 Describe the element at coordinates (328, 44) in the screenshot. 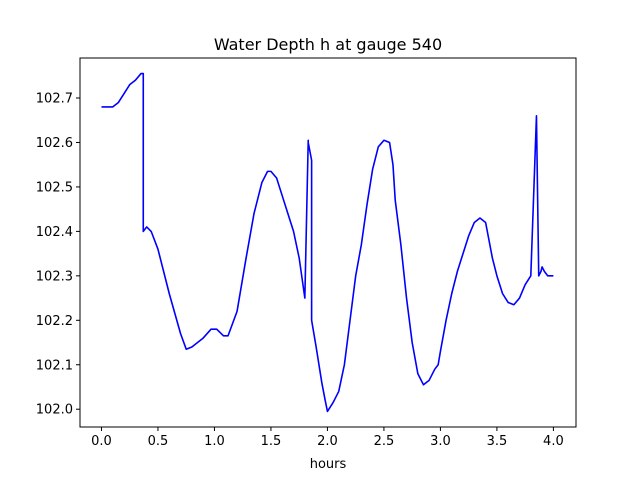

I see `chart-title: Water Depth h at gauge 540` at that location.